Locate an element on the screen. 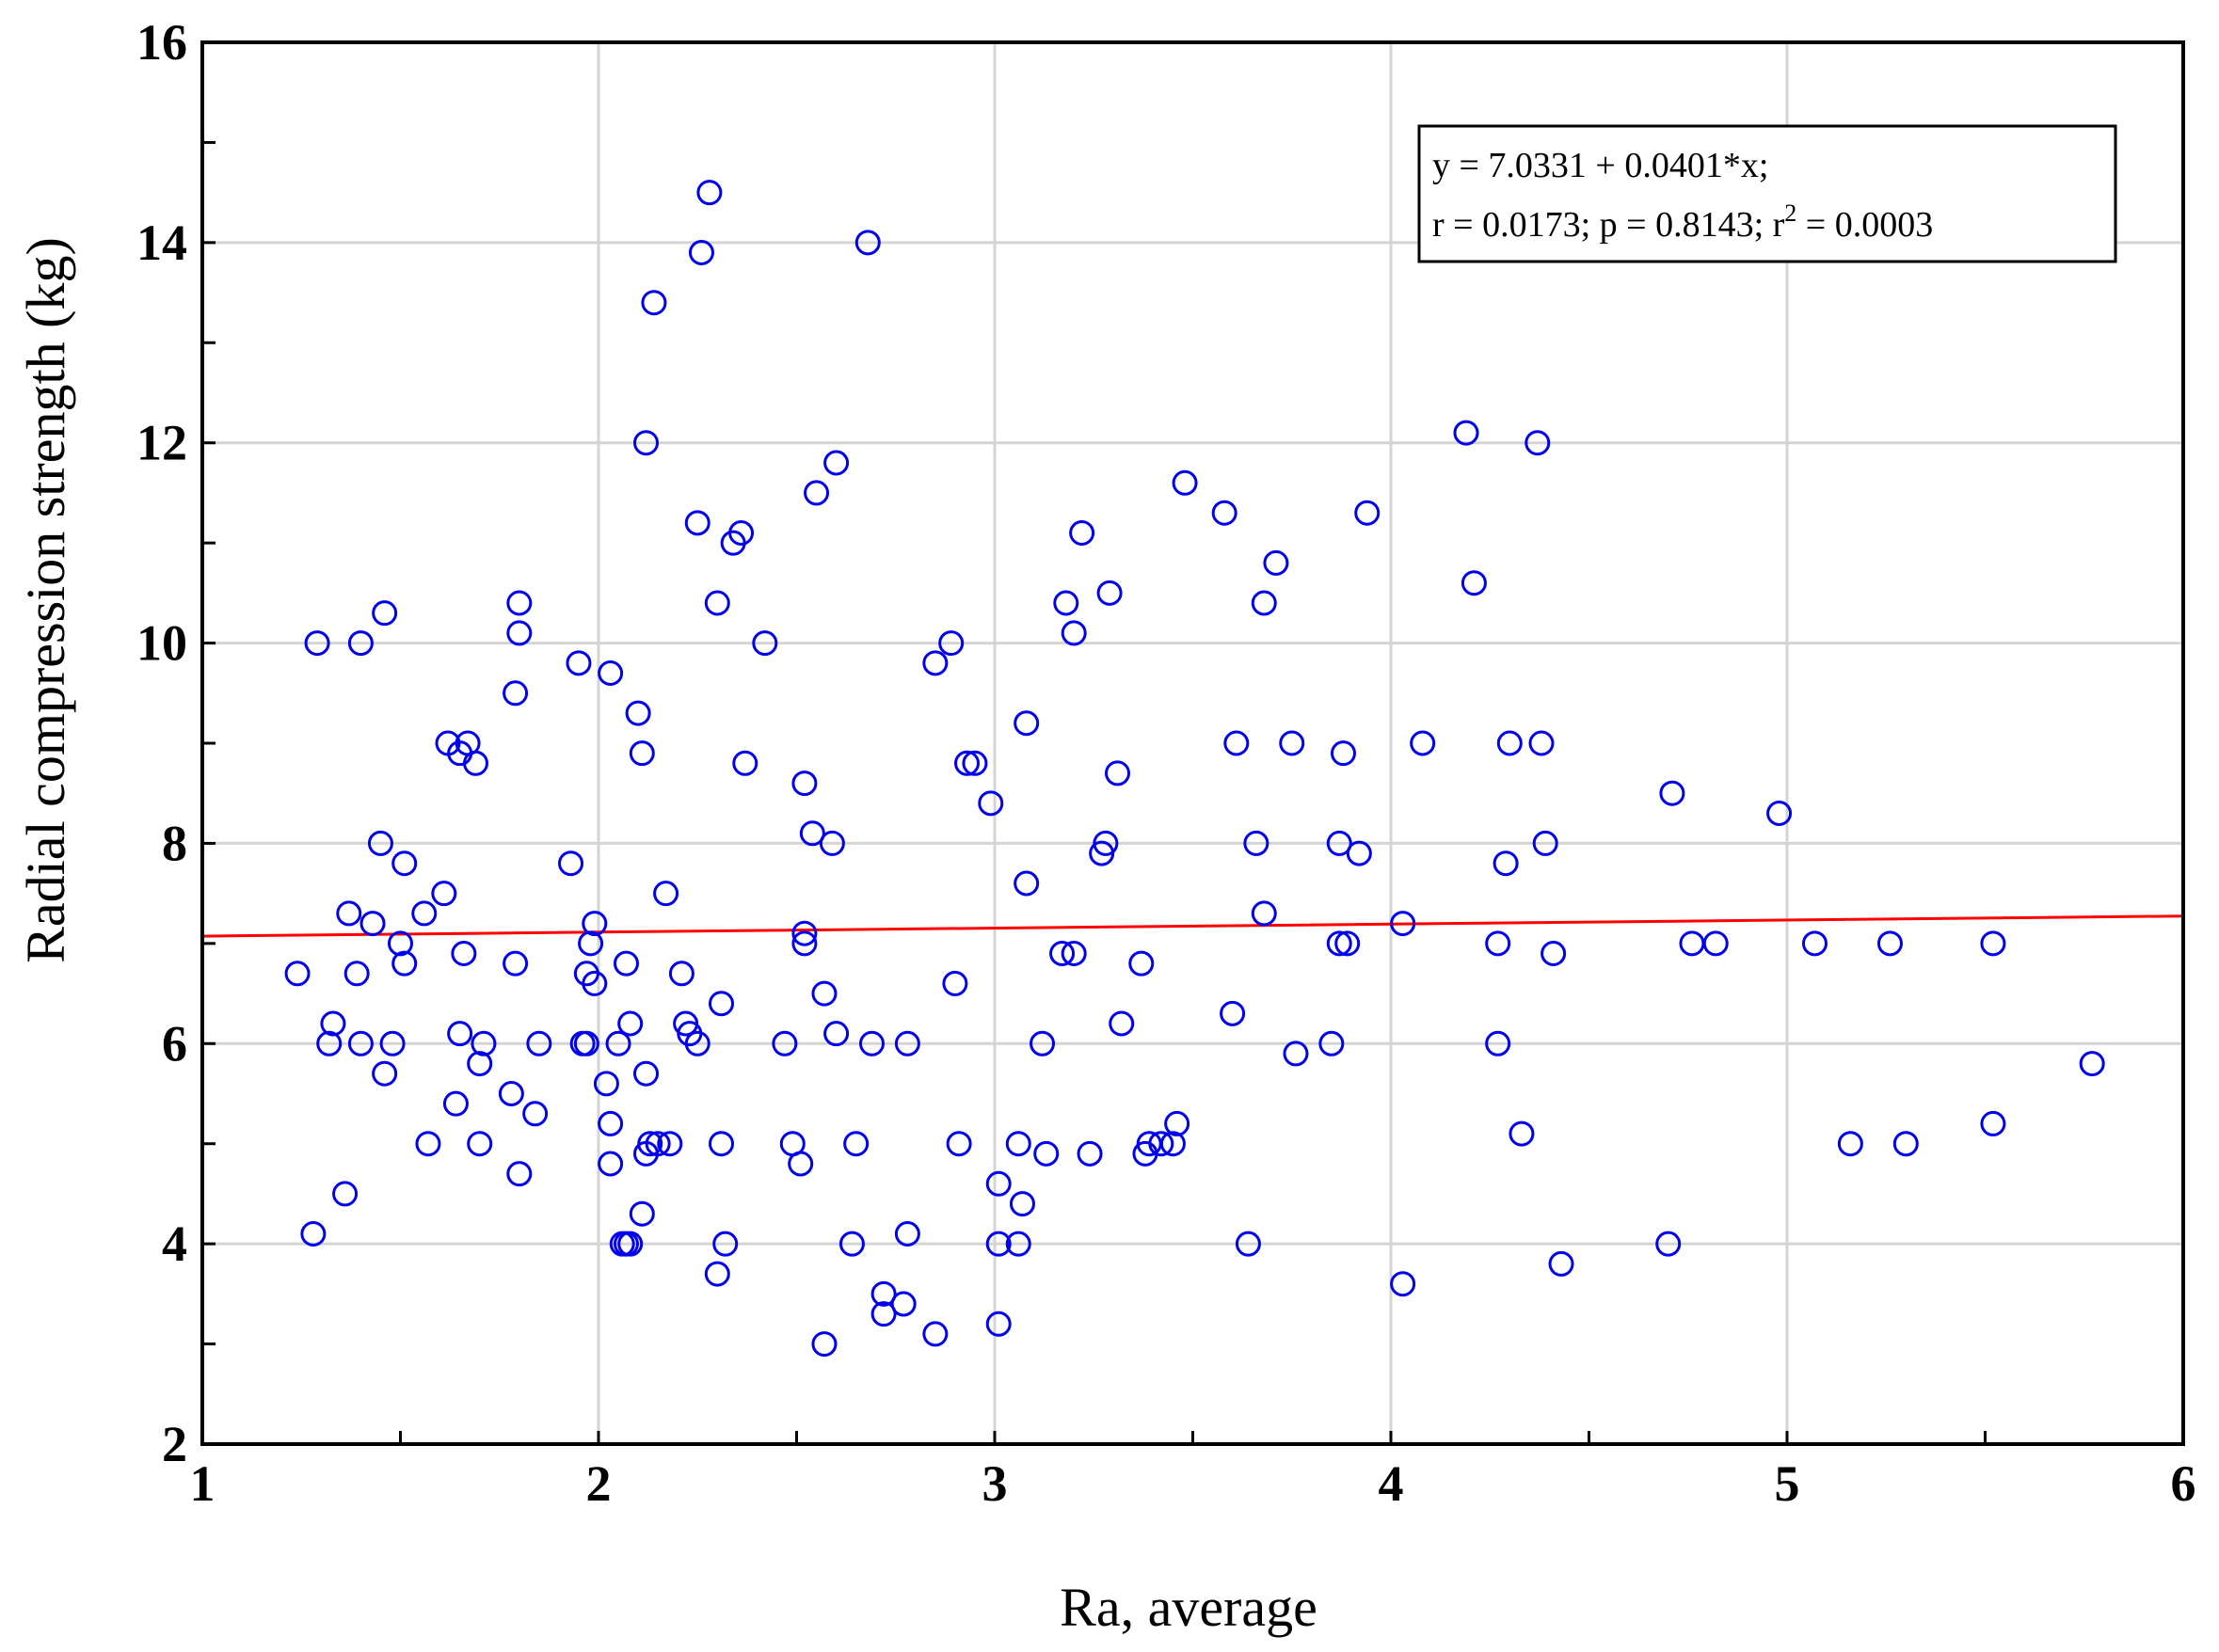  y-tick-label: 4 is located at coordinates (175, 1243).